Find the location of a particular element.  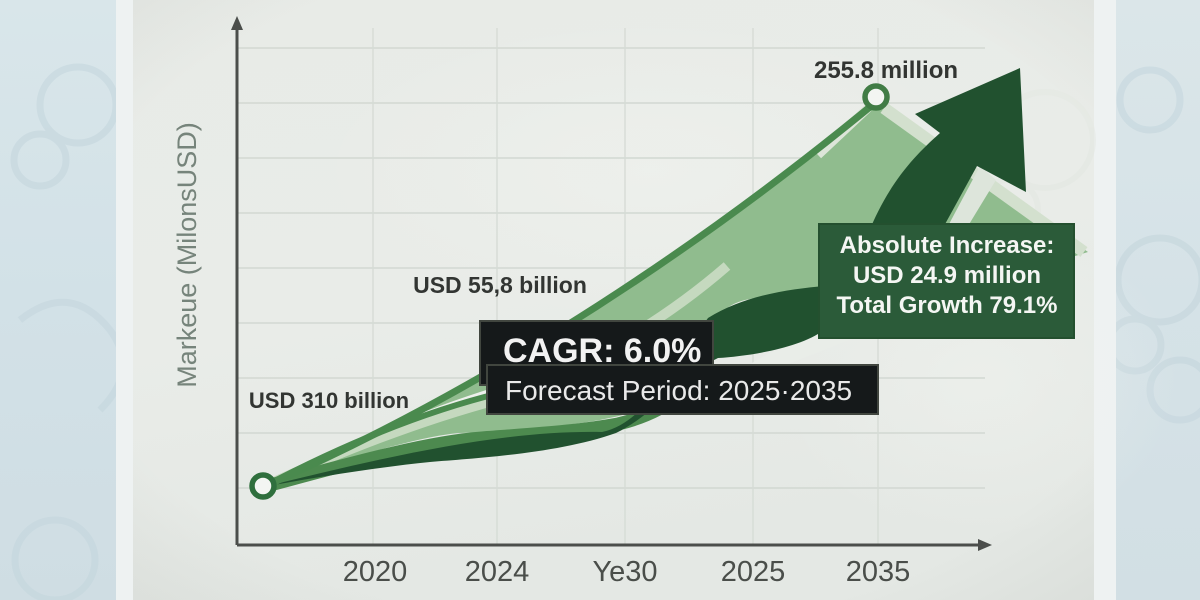

svg-text: 2020 is located at coordinates (375, 572).